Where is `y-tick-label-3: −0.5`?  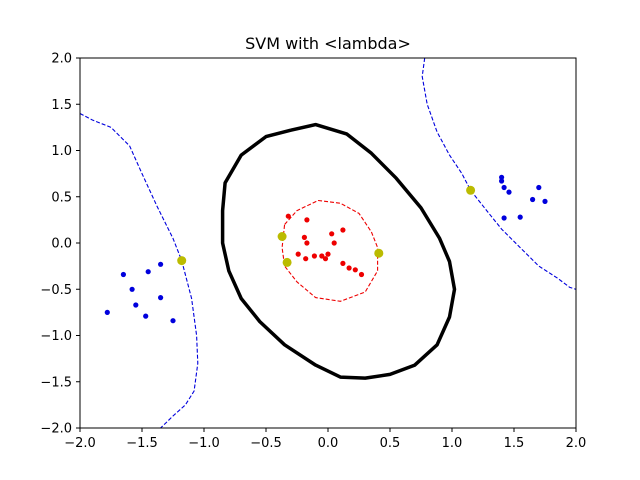
y-tick-label-3: −0.5 is located at coordinates (56, 290).